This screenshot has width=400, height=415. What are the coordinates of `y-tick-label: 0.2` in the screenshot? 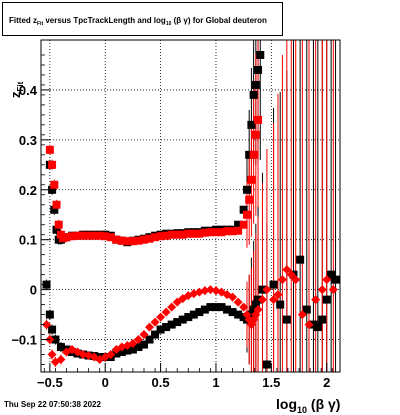 It's located at (28, 190).